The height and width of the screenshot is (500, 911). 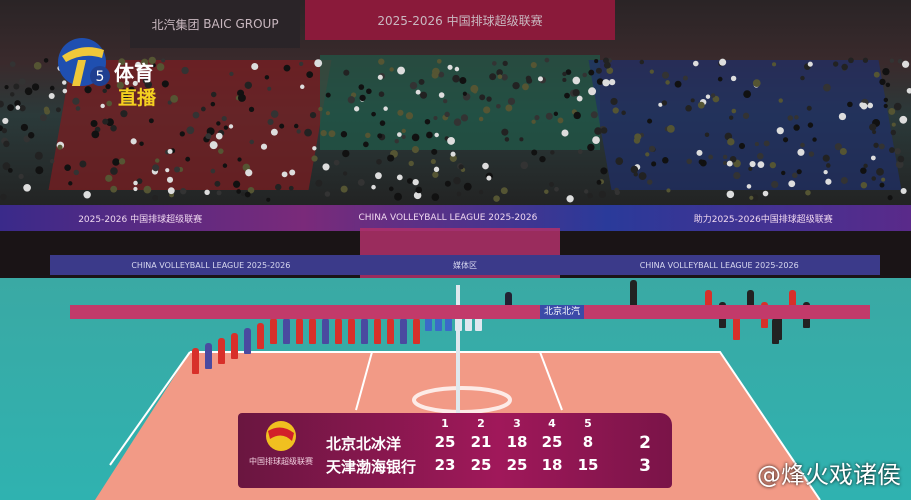 What do you see at coordinates (215, 24) in the screenshot?
I see `sponsor-banner: 北汽集团 BAIC GROUP` at bounding box center [215, 24].